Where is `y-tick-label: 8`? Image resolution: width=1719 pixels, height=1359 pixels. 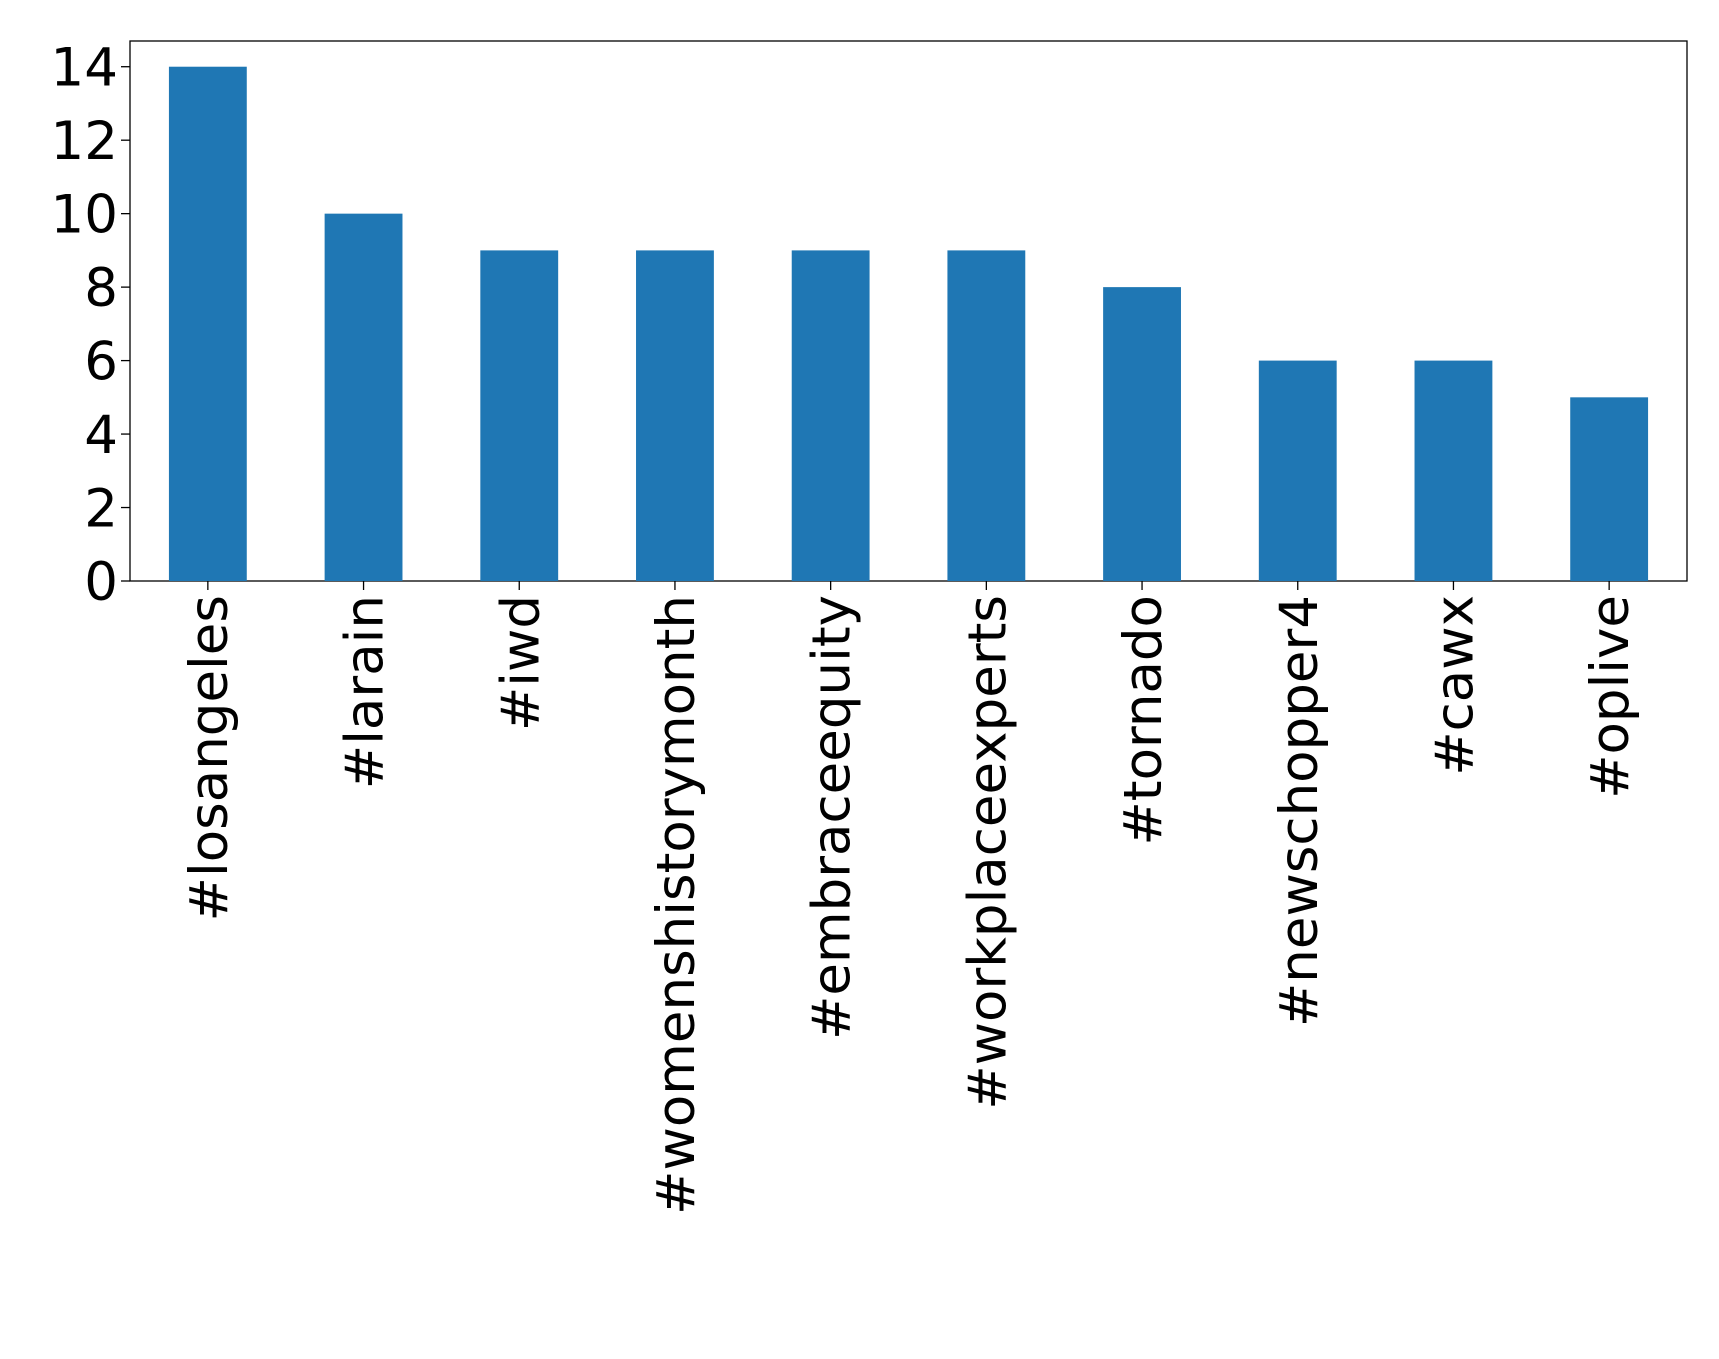 y-tick-label: 8 is located at coordinates (101, 288).